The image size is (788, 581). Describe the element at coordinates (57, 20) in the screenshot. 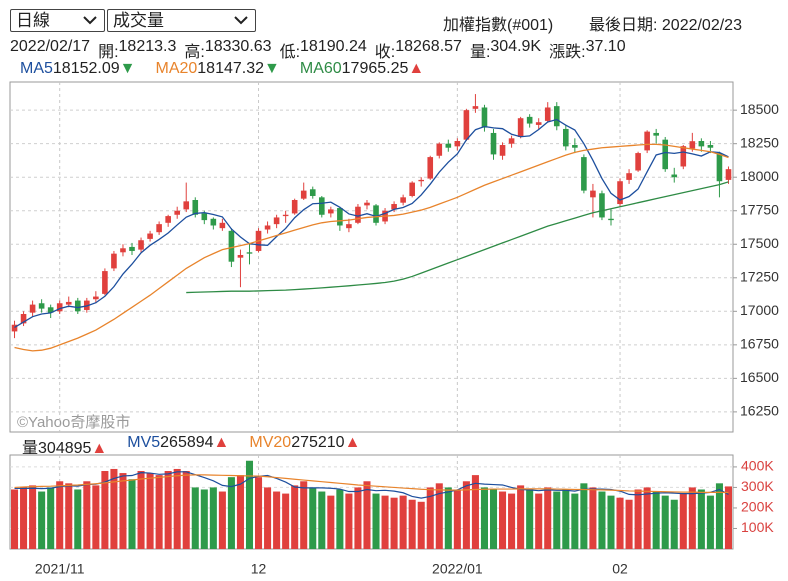

I see `period-select: 日線` at that location.